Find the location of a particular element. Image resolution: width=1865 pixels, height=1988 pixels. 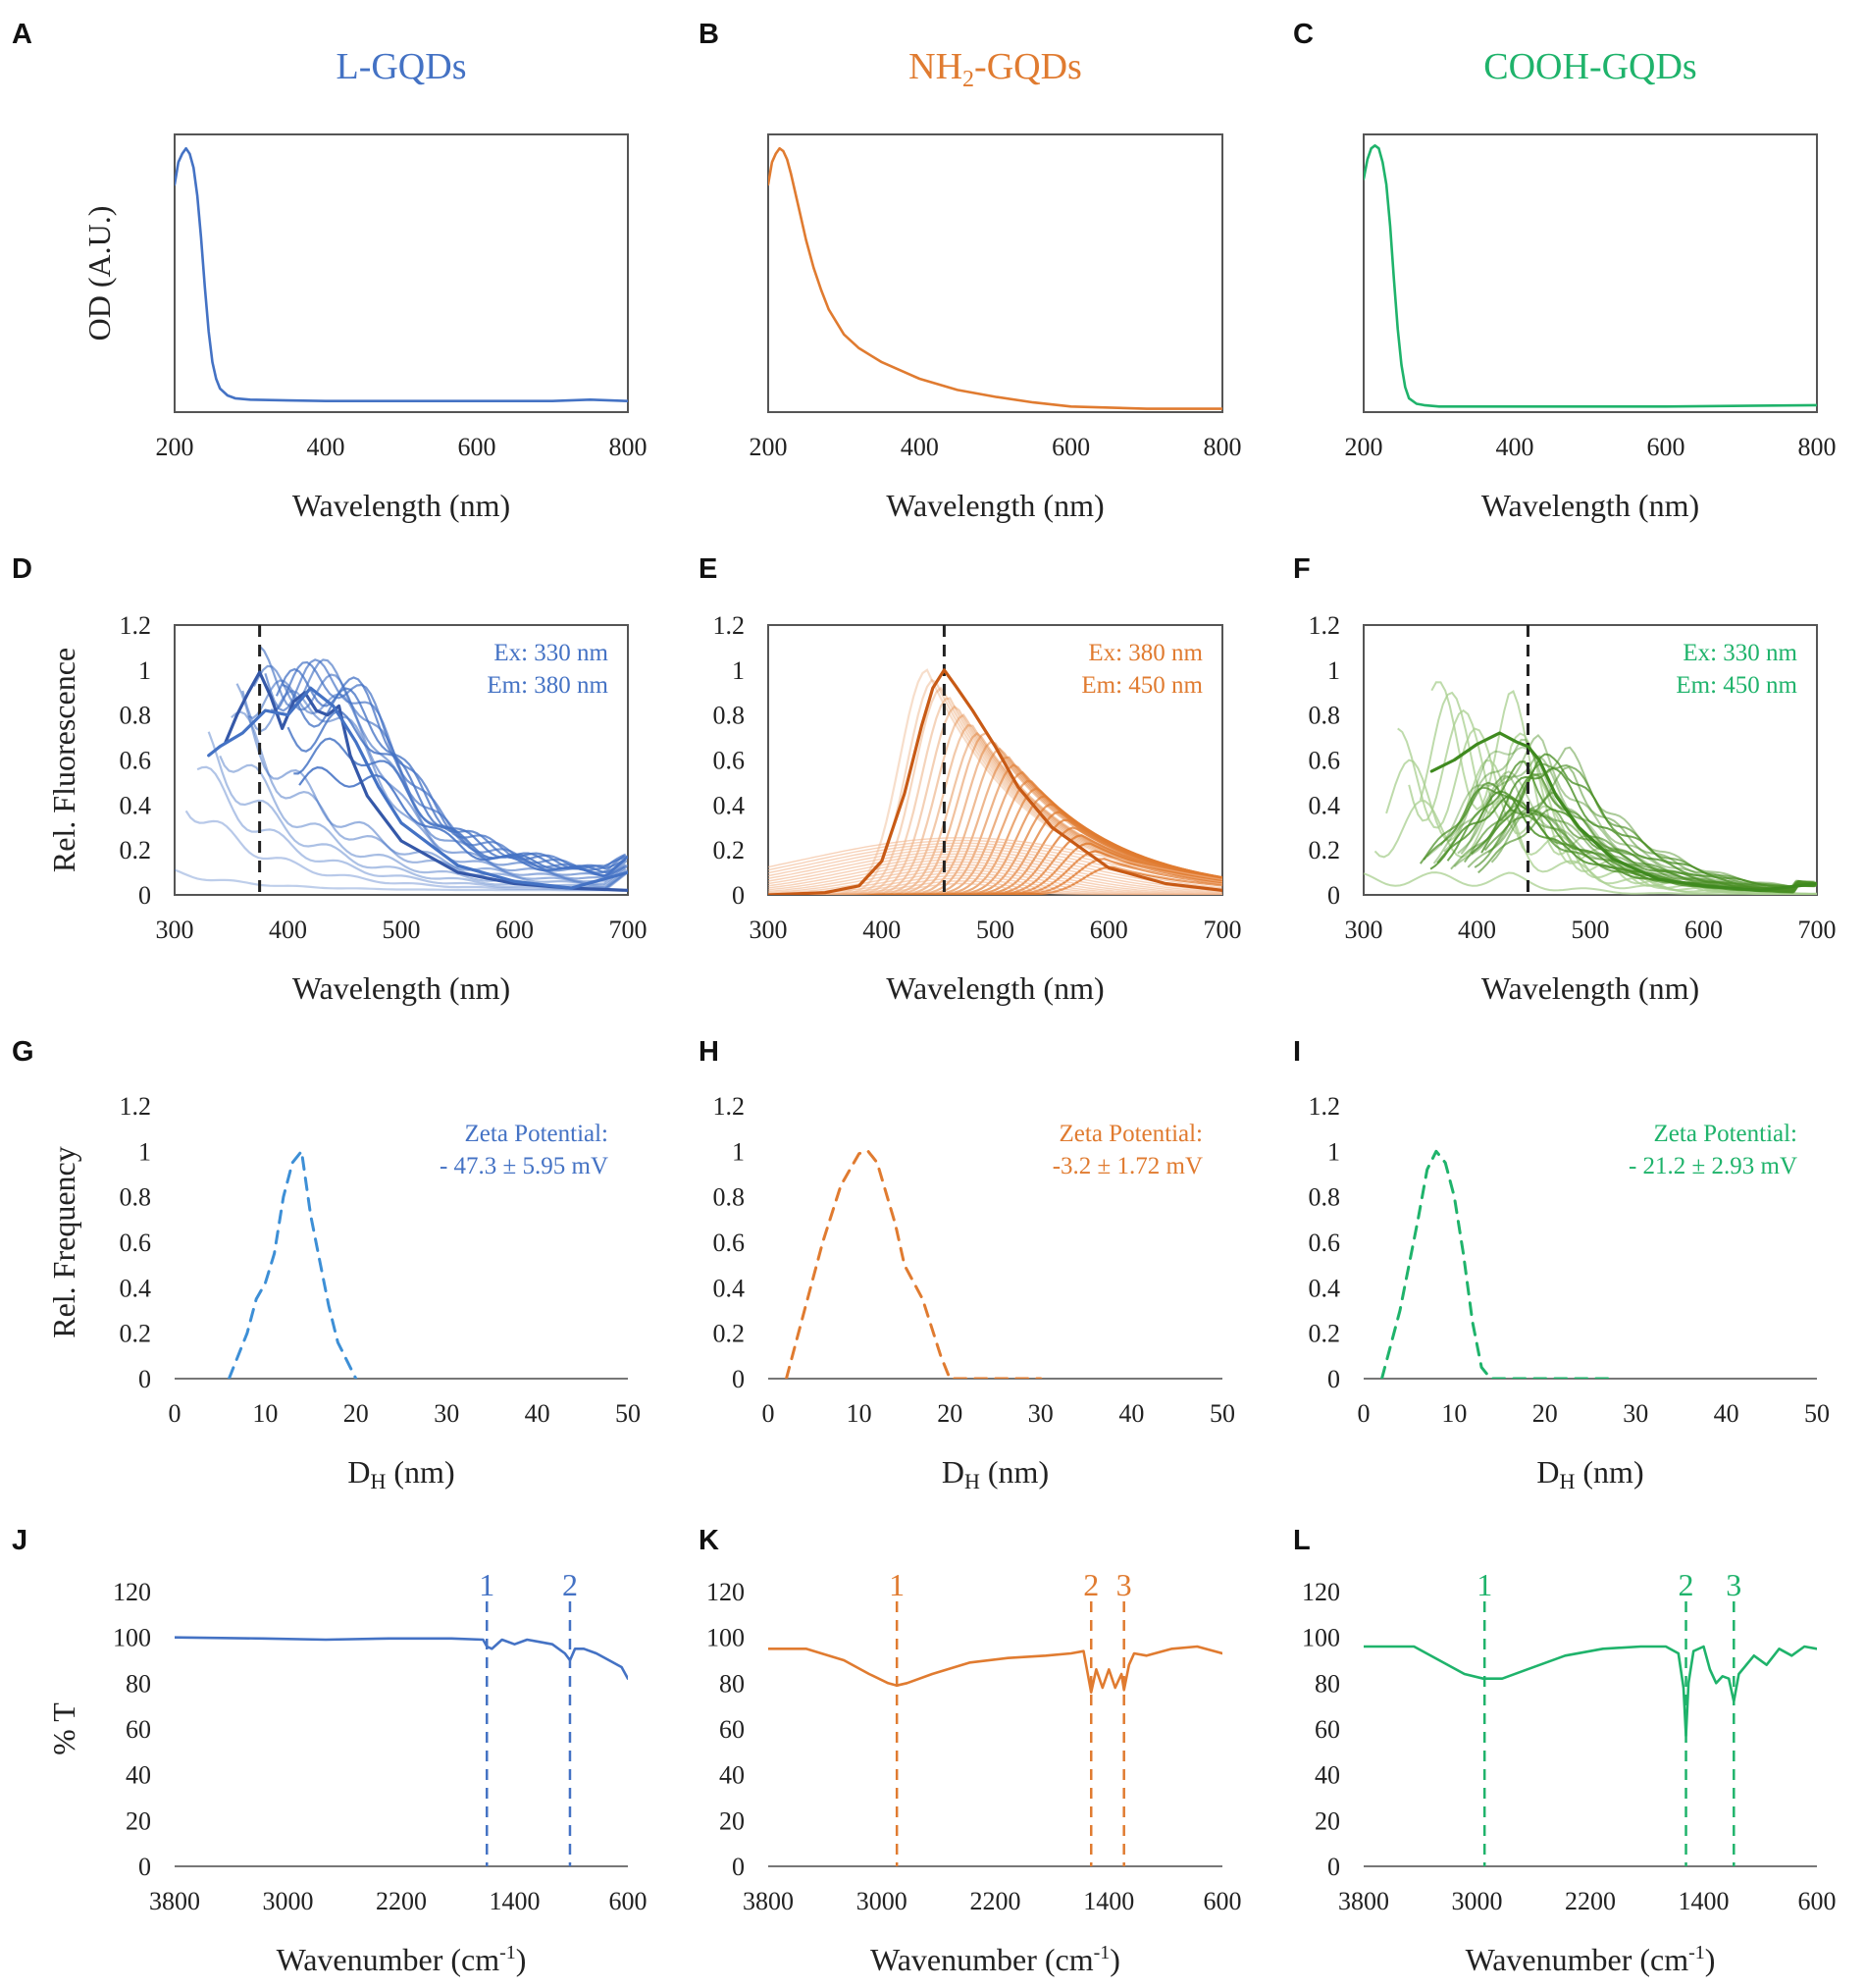

x-tick-label: 0 is located at coordinates (175, 1413).